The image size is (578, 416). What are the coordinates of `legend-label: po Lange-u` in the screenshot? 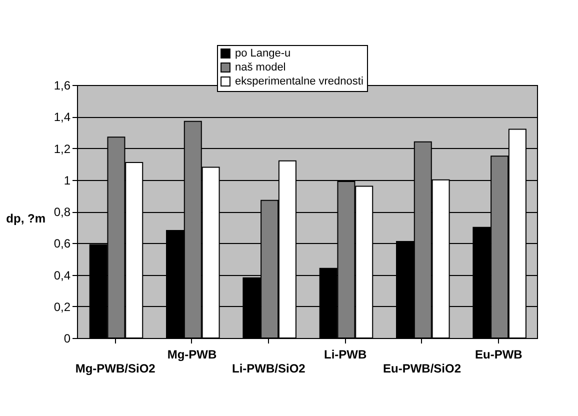 It's located at (263, 54).